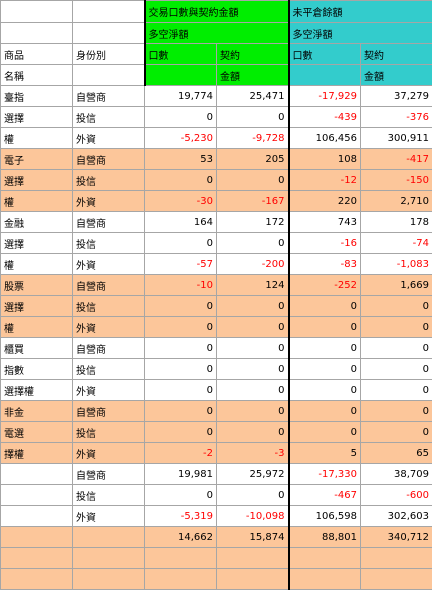 This screenshot has height=615, width=432. Describe the element at coordinates (180, 516) in the screenshot. I see `trade-lots-cell: -5,319` at that location.